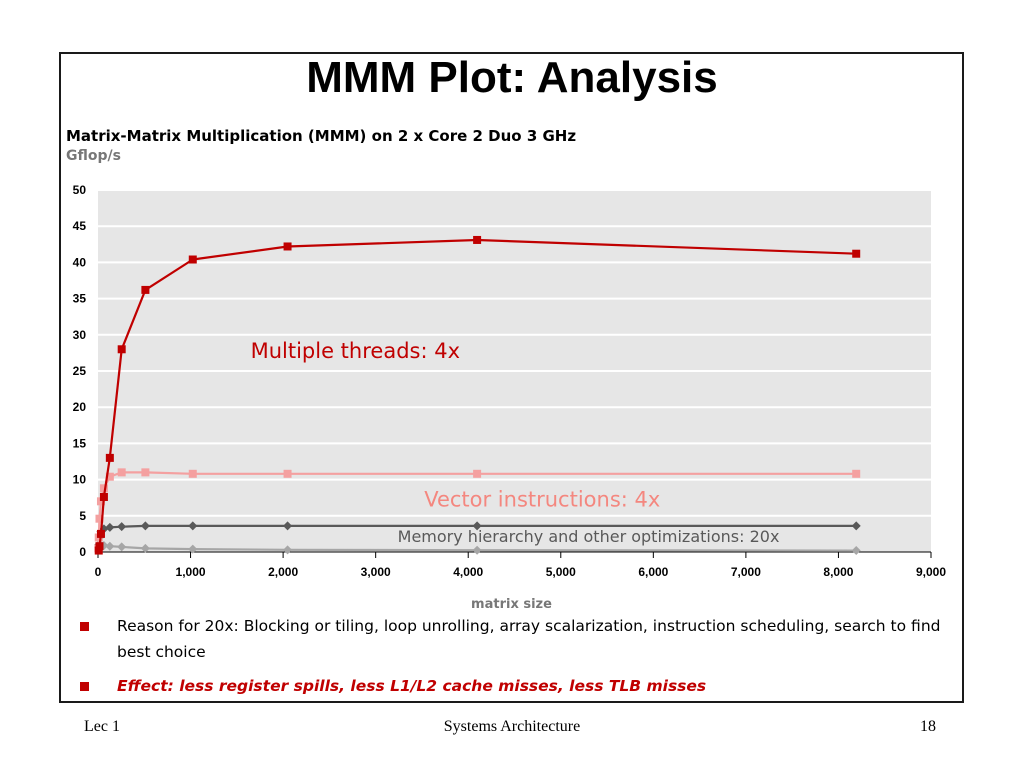 The width and height of the screenshot is (1024, 768). I want to click on y-tick-label: 0, so click(82, 552).